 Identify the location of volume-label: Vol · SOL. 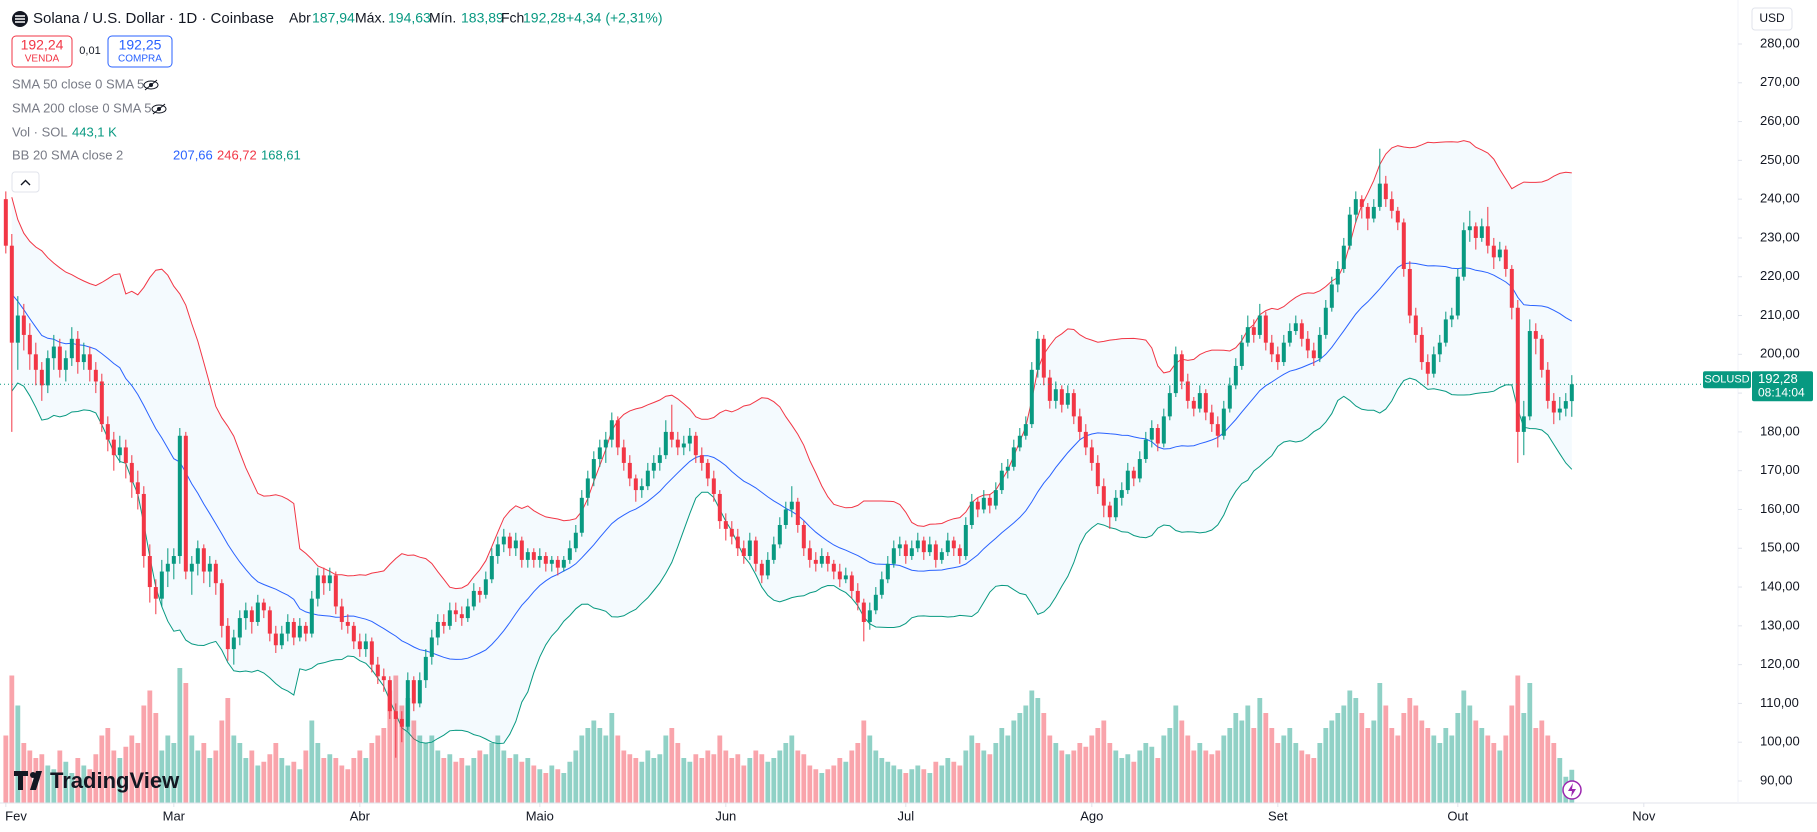
(40, 131).